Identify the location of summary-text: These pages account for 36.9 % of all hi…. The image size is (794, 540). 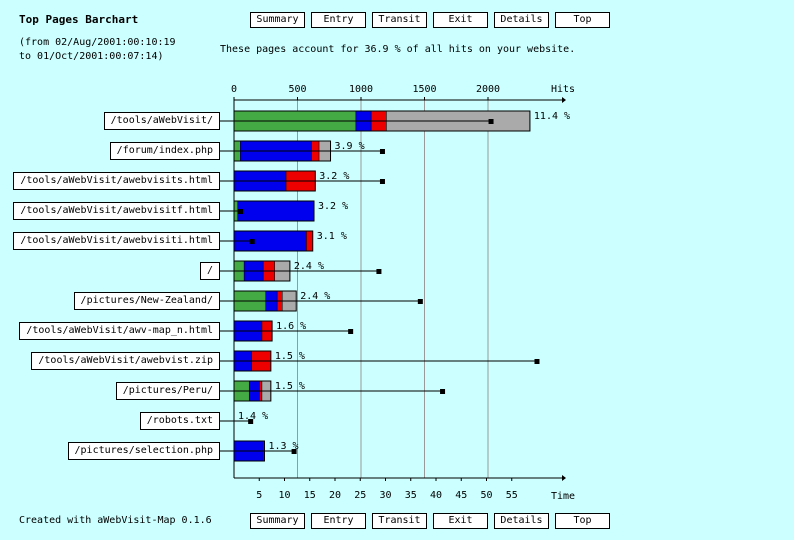
(398, 49).